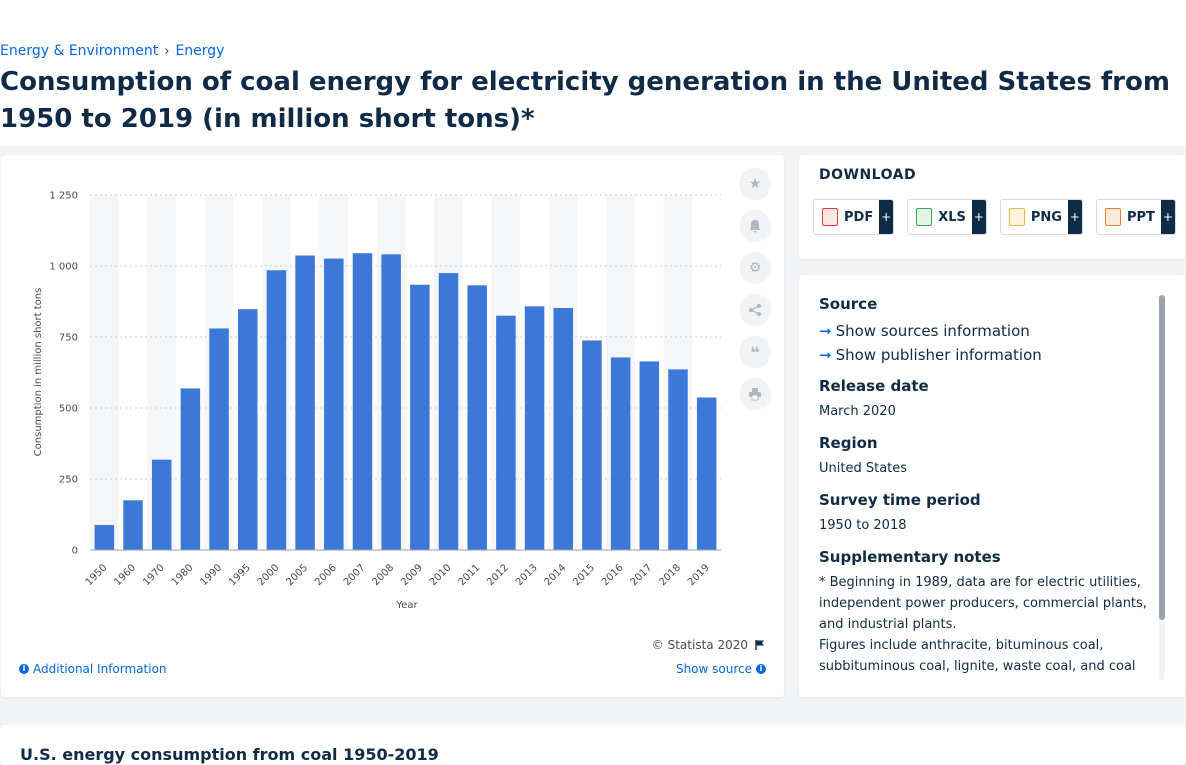 The image size is (1186, 765). Describe the element at coordinates (755, 310) in the screenshot. I see `share-icon` at that location.